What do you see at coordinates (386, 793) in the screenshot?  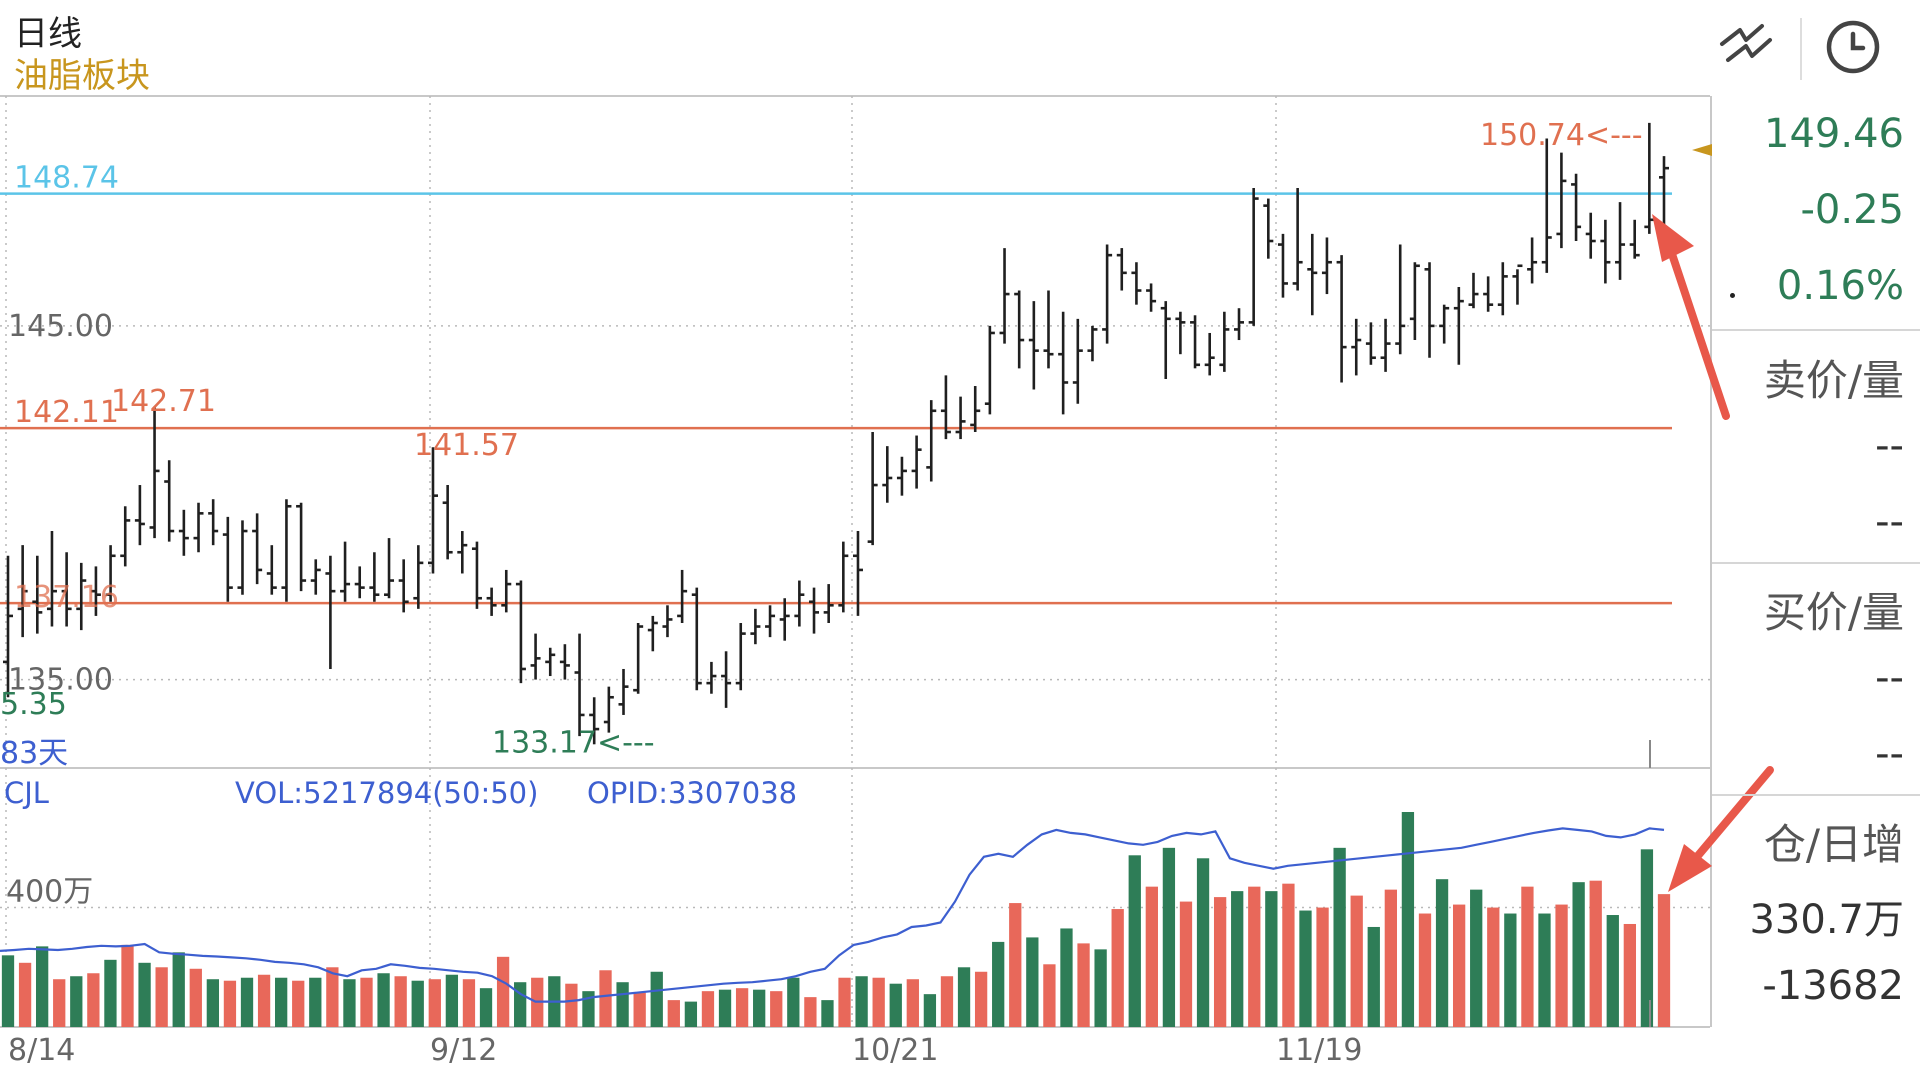 I see `volume-value: VOL:5217894(50:50)` at bounding box center [386, 793].